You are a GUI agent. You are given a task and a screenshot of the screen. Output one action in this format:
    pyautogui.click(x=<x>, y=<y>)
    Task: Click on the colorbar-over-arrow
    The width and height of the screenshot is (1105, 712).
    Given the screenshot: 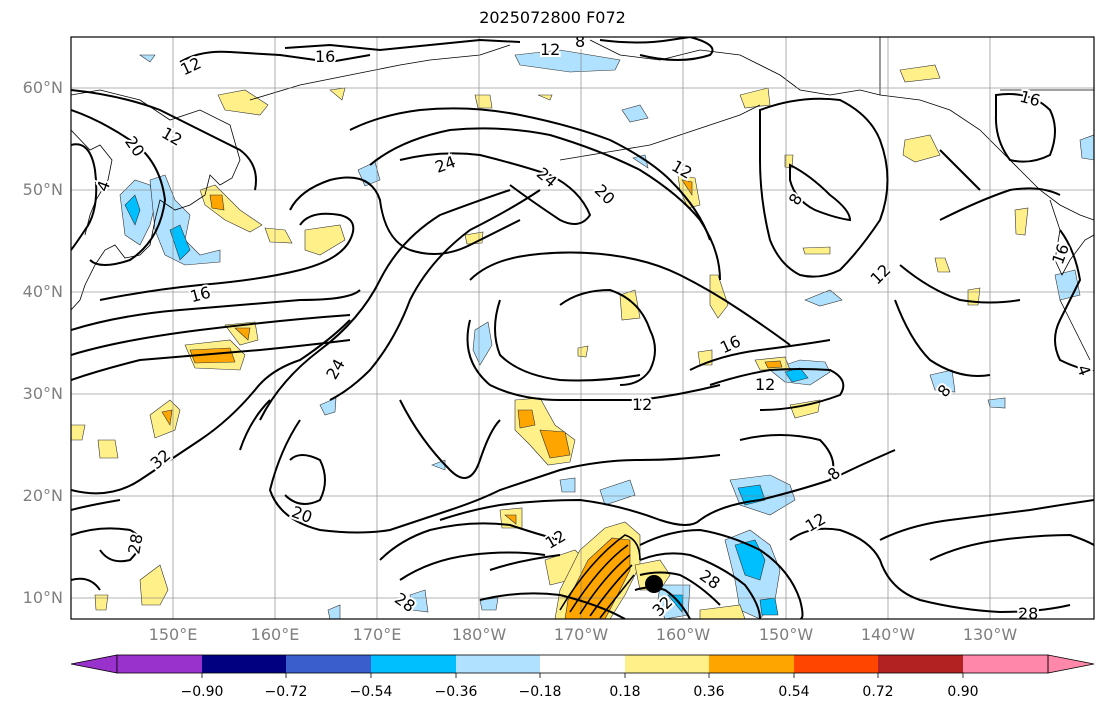 What is the action you would take?
    pyautogui.click(x=1071, y=664)
    